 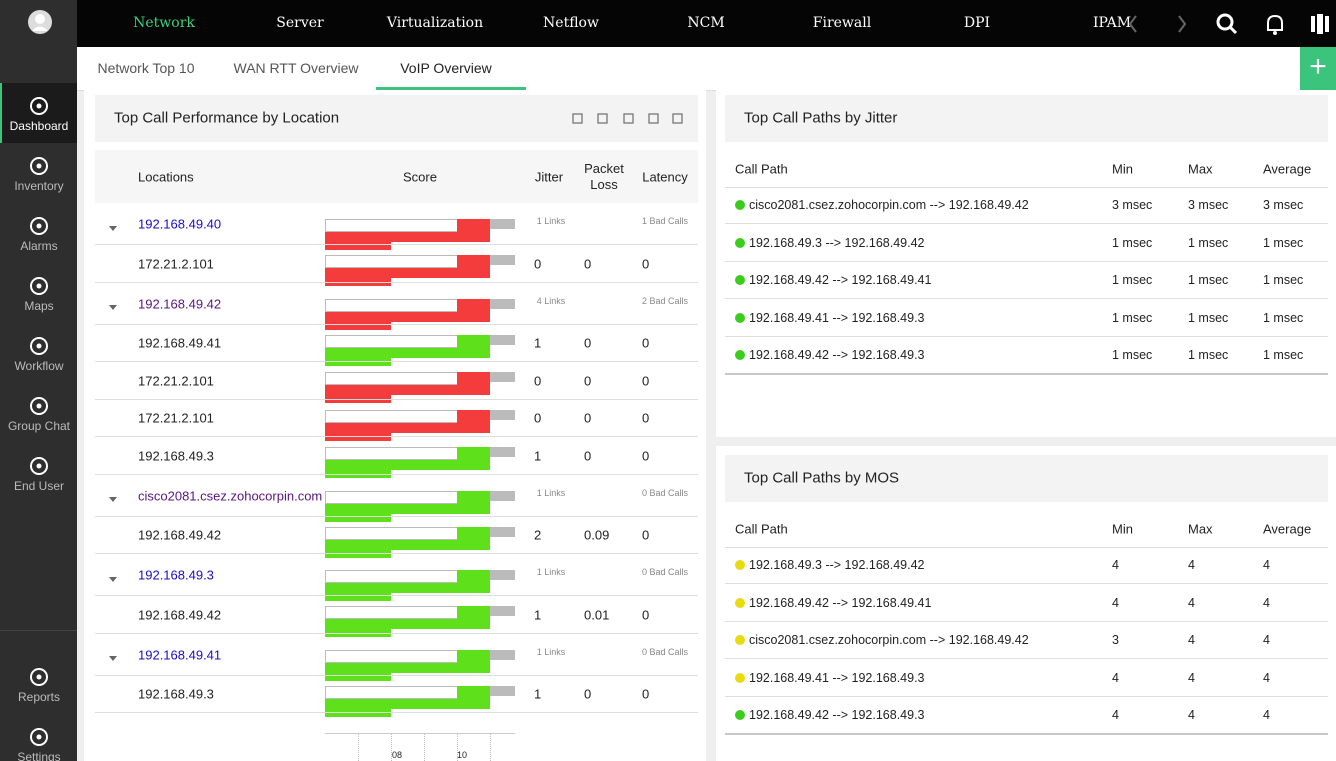 I want to click on widget-title: Top Call Paths by MOS, so click(x=822, y=478).